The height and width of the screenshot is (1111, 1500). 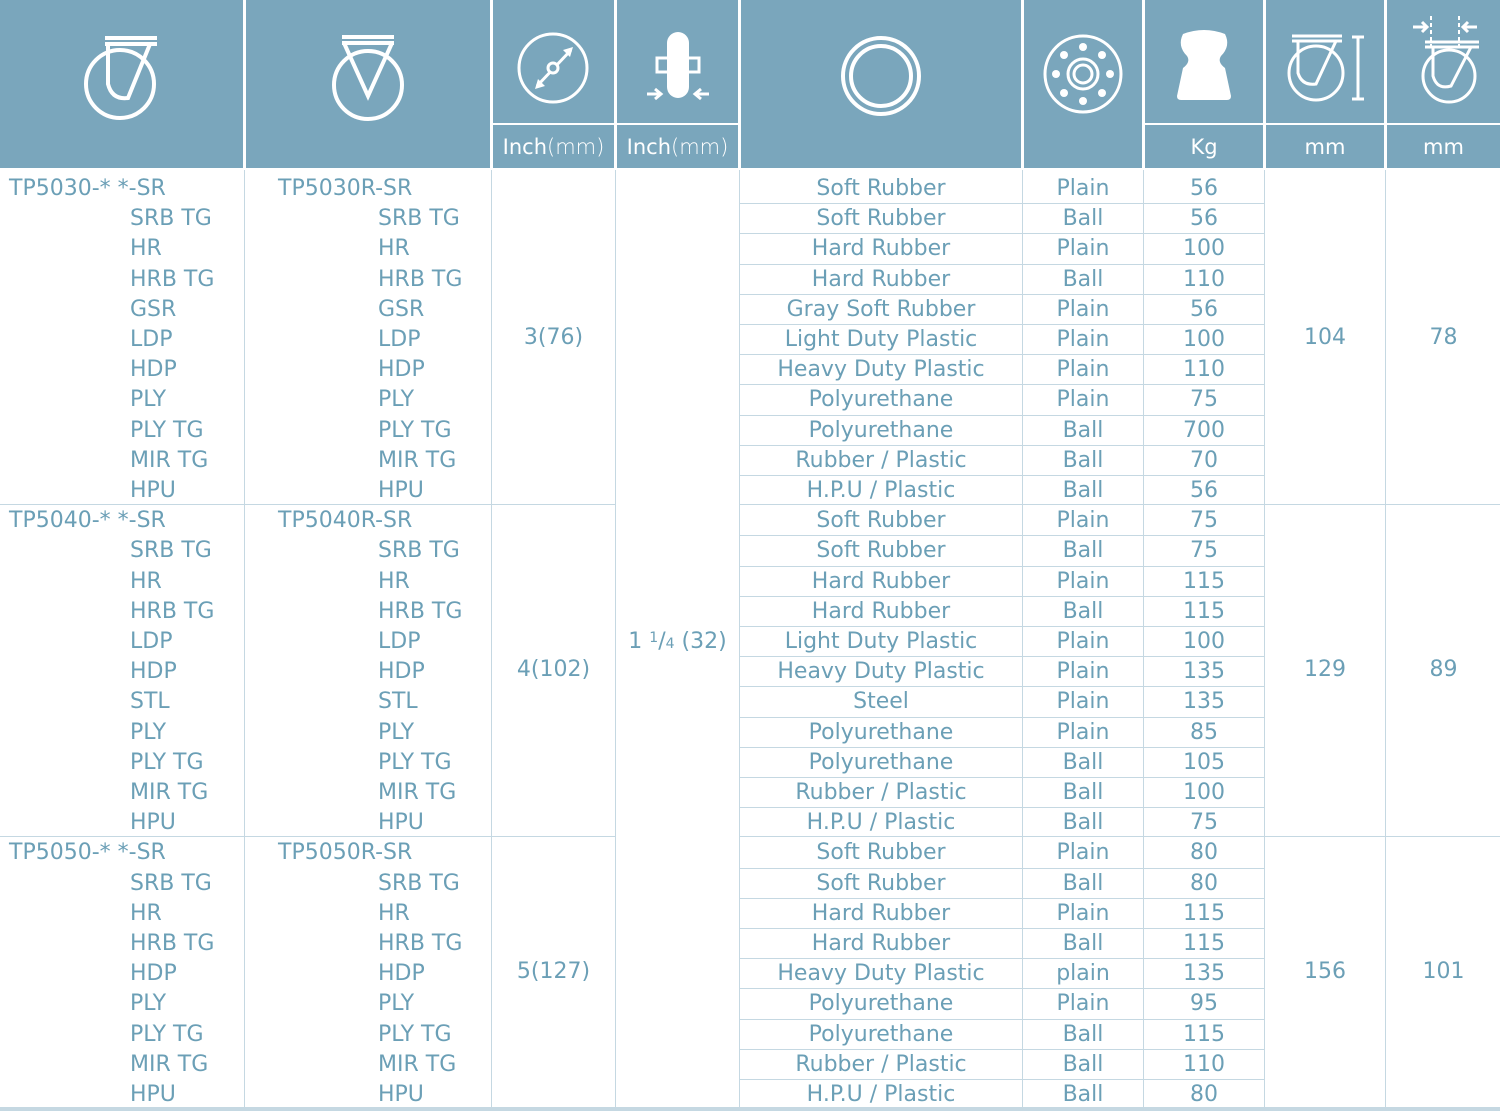 I want to click on rigid-model-code: MIR TG, so click(x=417, y=792).